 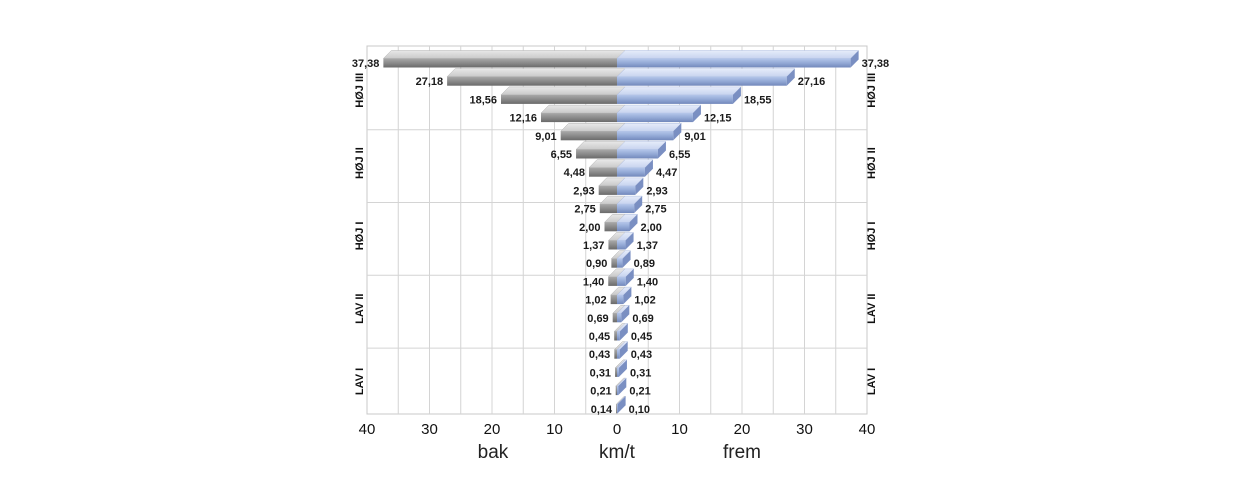 What do you see at coordinates (584, 210) in the screenshot?
I see `data-label-bak: 2,75` at bounding box center [584, 210].